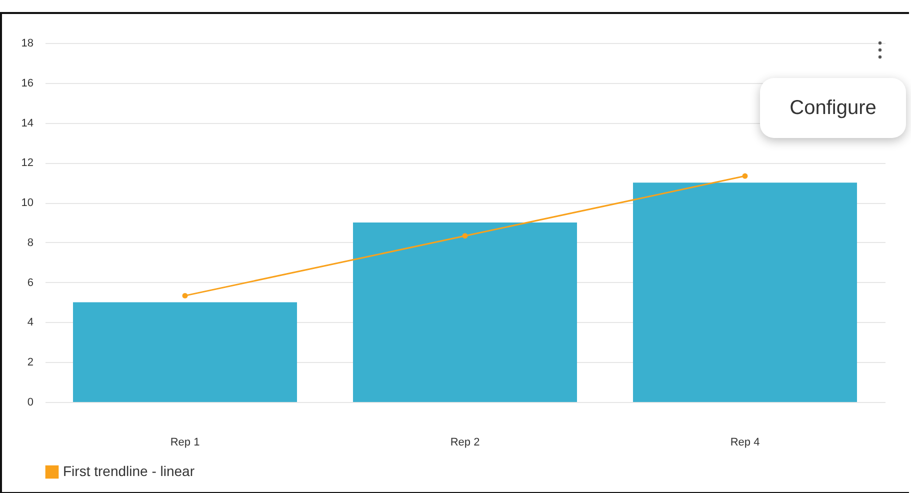 The height and width of the screenshot is (493, 911). What do you see at coordinates (185, 442) in the screenshot?
I see `x-tick-label: Rep 1` at bounding box center [185, 442].